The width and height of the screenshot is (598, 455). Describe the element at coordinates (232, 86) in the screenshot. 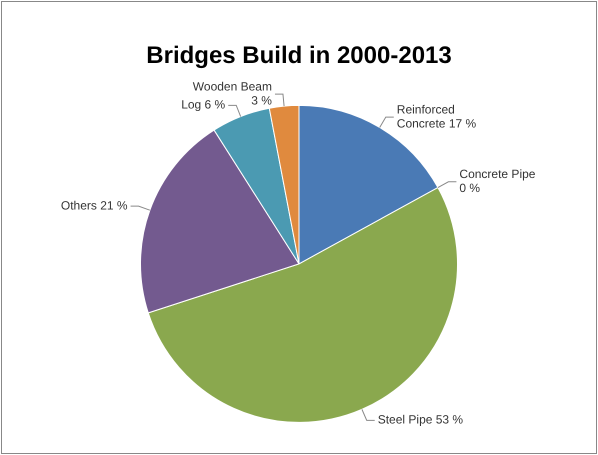

I see `slice-label: Wooden Beam` at that location.